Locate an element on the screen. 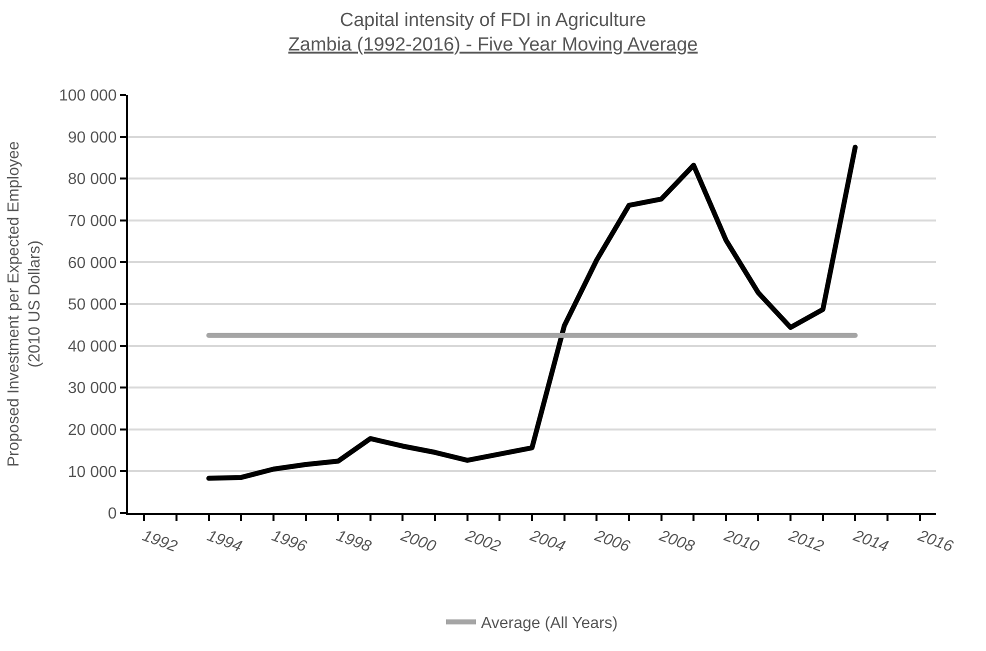  y-tick-label: 90 000 is located at coordinates (92, 137).